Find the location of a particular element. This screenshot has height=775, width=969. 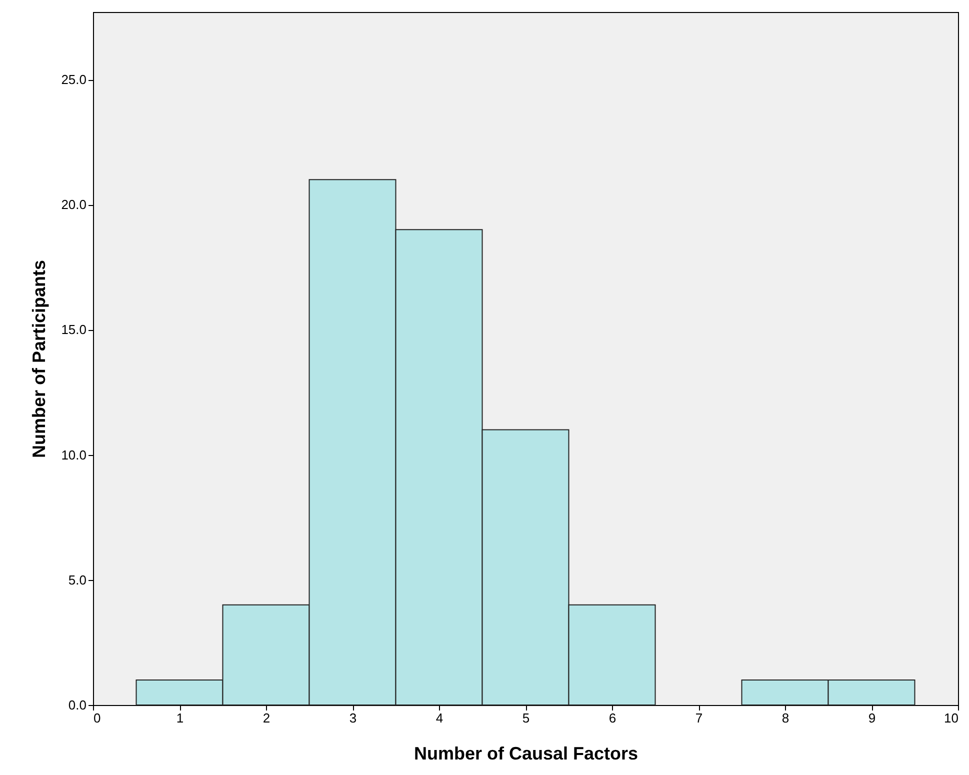

x-tick-label: 3 is located at coordinates (353, 718).